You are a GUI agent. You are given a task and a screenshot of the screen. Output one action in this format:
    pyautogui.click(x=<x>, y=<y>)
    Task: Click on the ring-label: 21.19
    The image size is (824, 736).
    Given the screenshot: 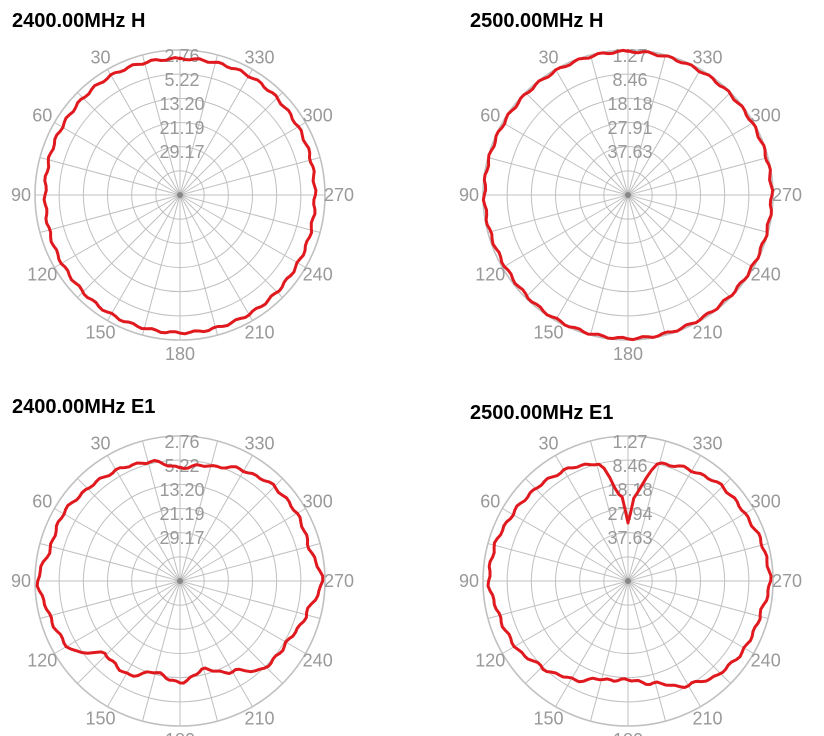 What is the action you would take?
    pyautogui.click(x=181, y=128)
    